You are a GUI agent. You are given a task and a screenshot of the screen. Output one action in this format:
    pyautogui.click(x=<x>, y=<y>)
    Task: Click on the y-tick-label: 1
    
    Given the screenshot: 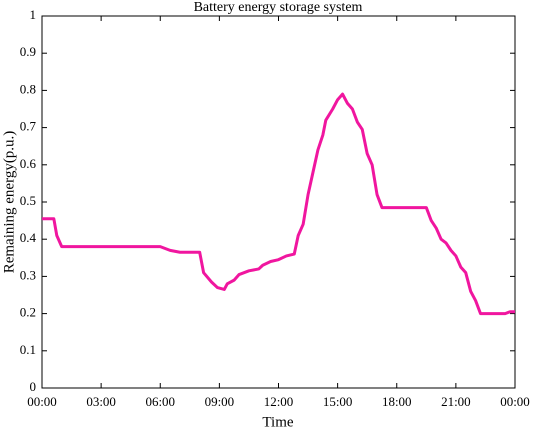 What is the action you would take?
    pyautogui.click(x=33, y=14)
    